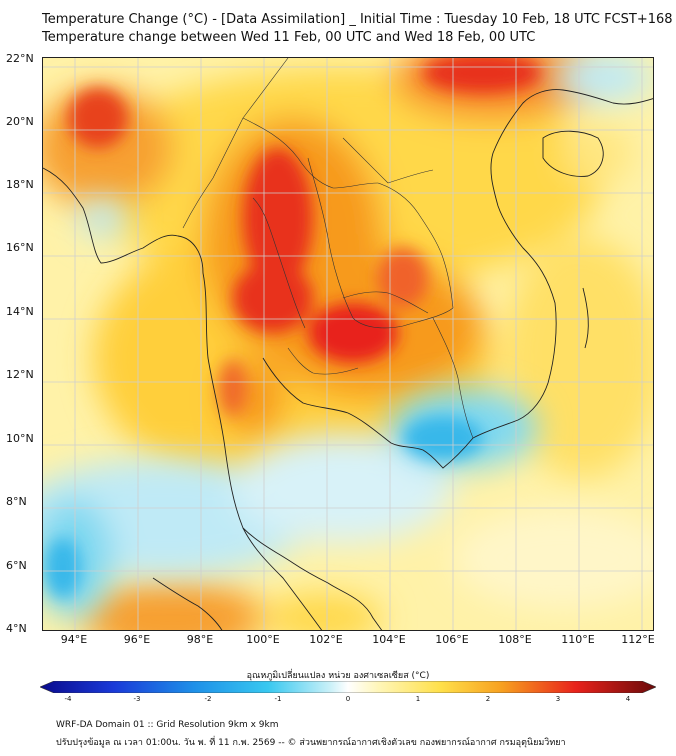 Image resolution: width=676 pixels, height=756 pixels. I want to click on lat-label: 22°N, so click(20, 58).